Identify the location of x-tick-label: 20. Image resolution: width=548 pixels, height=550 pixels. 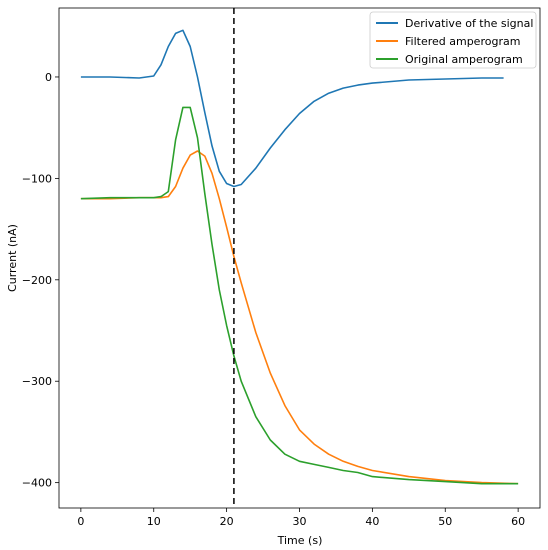
(227, 521).